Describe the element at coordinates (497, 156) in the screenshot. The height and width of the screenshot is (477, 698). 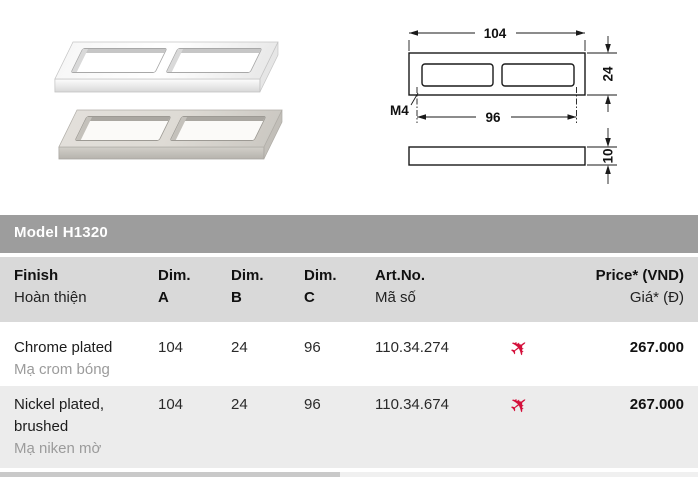
I see `side-view-outline` at that location.